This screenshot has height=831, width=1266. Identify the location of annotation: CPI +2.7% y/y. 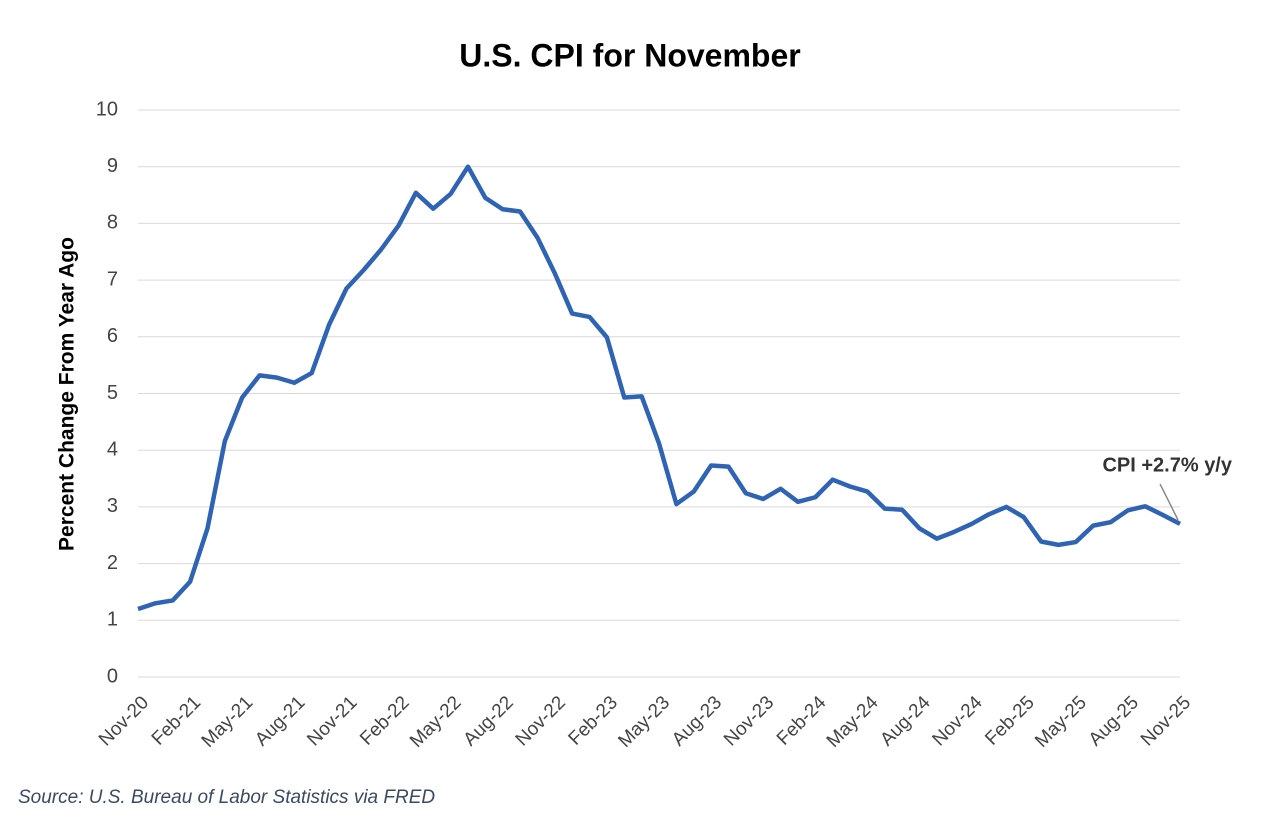
(1167, 465).